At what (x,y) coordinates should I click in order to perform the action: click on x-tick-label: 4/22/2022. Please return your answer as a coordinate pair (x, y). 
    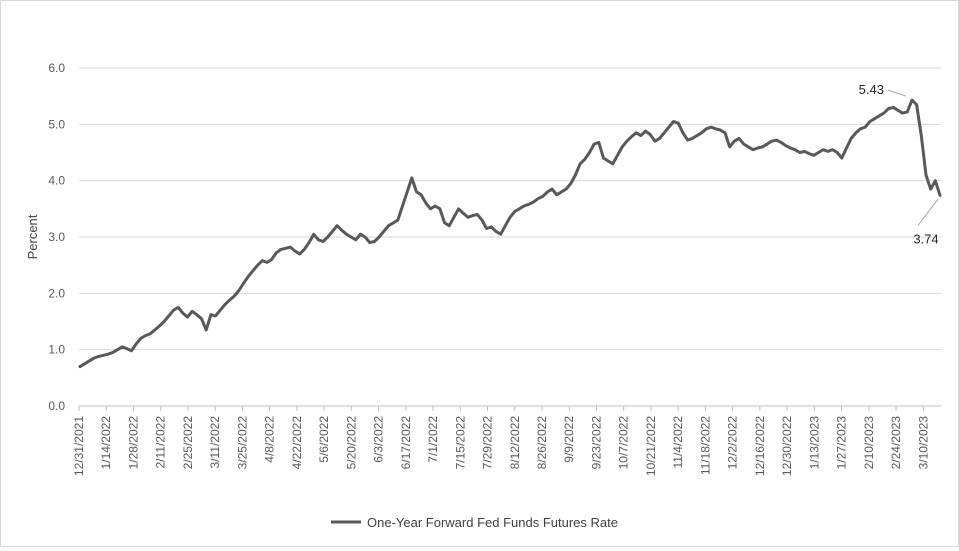
    Looking at the image, I should click on (297, 443).